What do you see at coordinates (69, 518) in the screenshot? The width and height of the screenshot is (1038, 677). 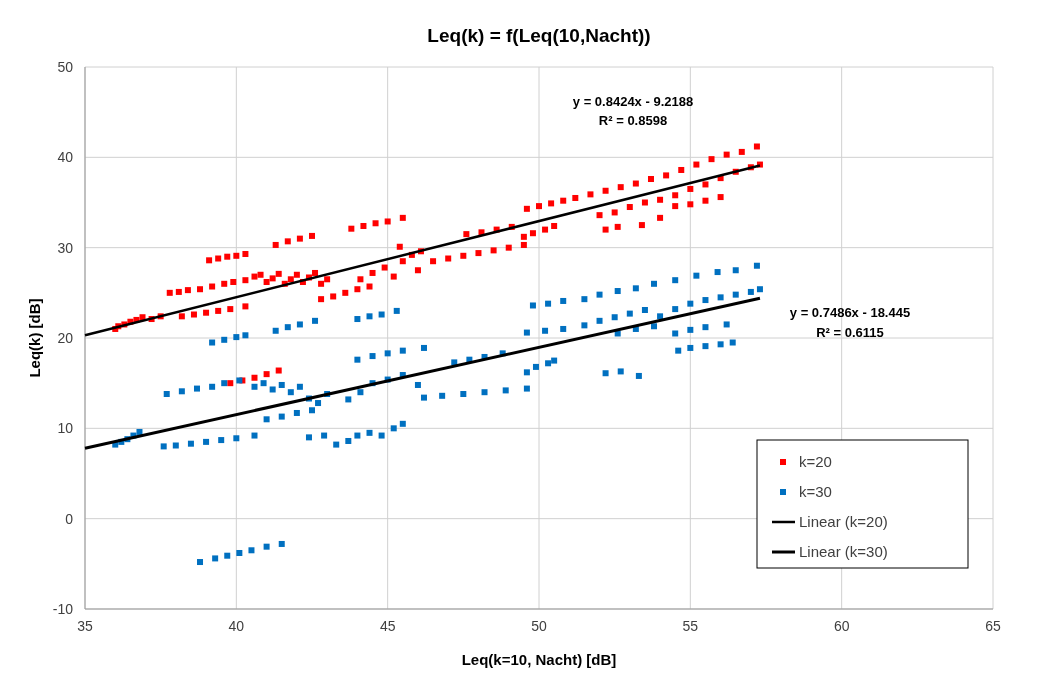 I see `y-tick-label: 0` at bounding box center [69, 518].